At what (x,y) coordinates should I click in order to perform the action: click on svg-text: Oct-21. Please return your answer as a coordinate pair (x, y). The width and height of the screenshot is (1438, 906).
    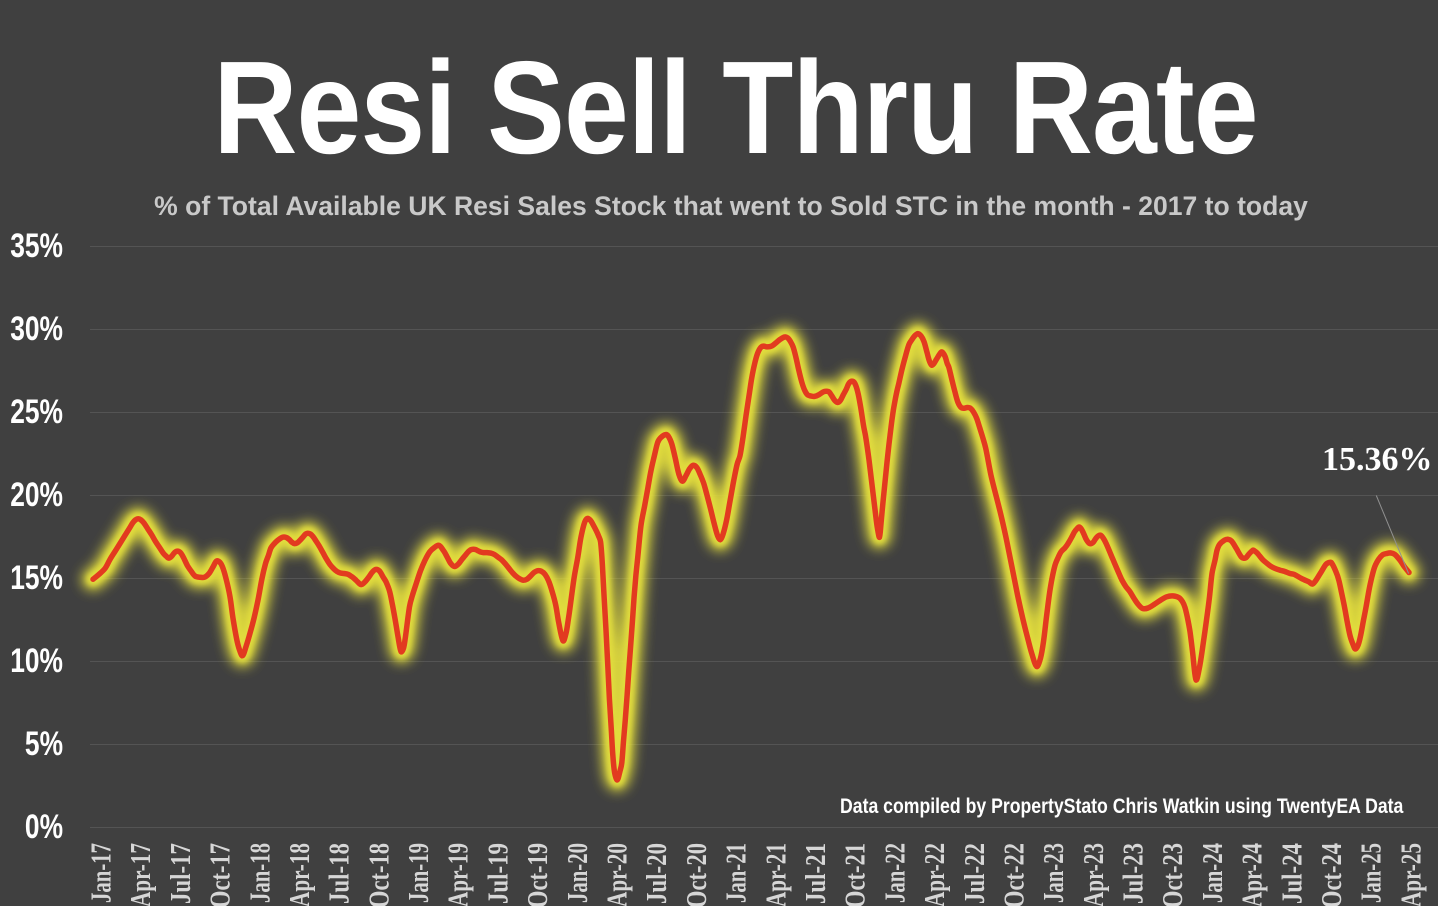
    Looking at the image, I should click on (856, 874).